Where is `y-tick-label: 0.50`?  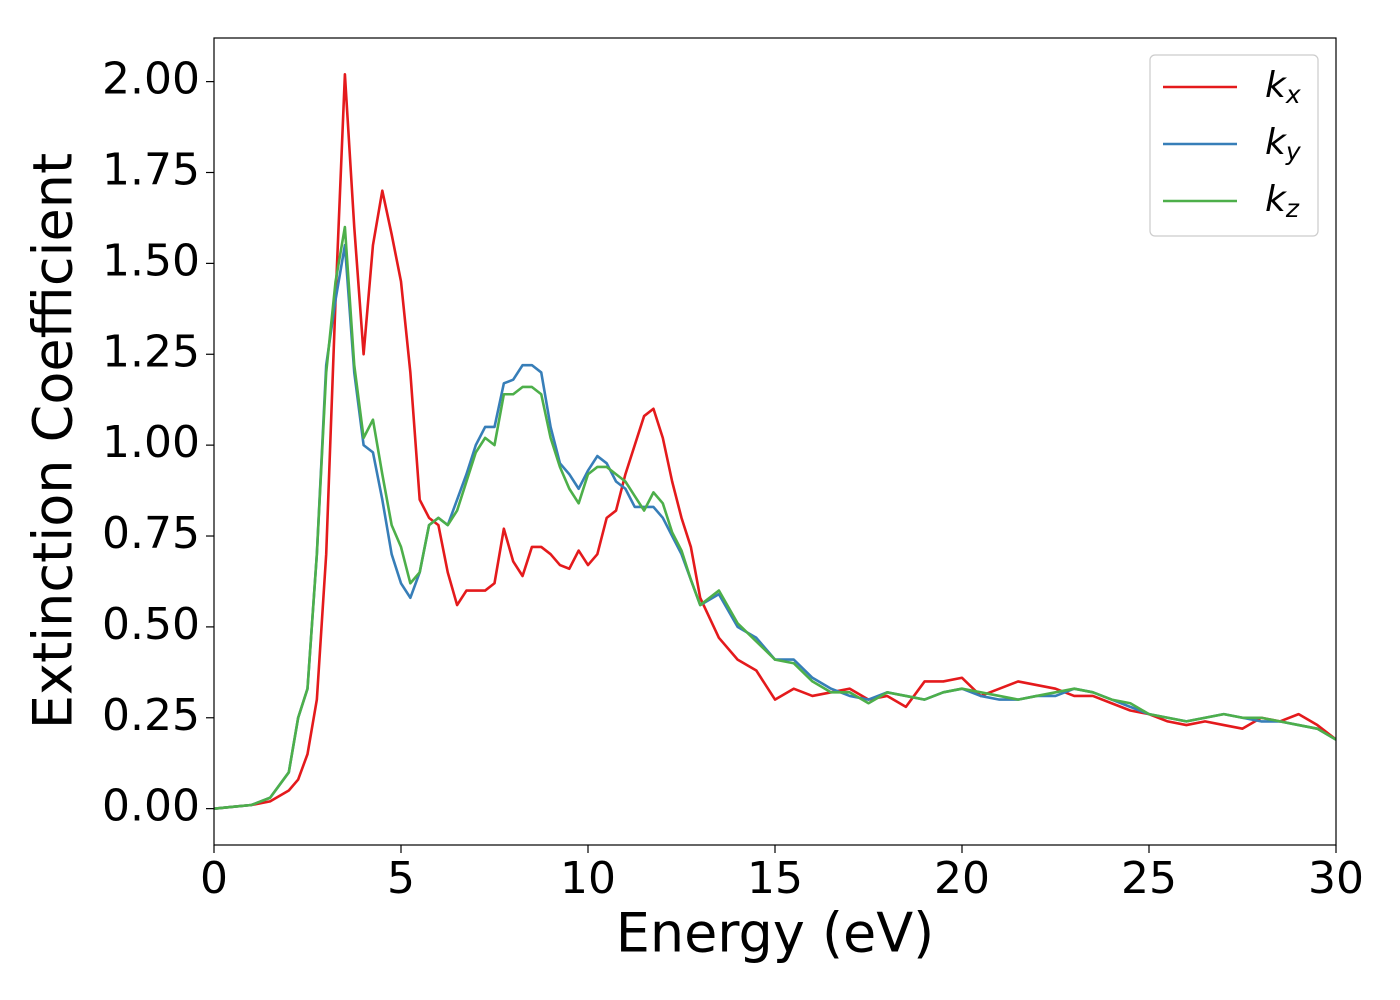 y-tick-label: 0.50 is located at coordinates (151, 624).